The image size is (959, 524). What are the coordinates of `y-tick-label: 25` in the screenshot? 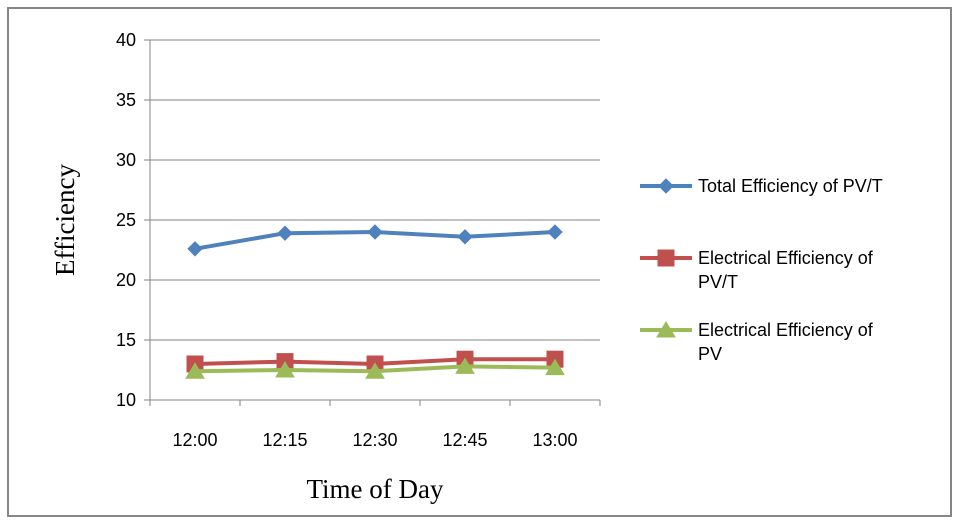 It's located at (126, 220).